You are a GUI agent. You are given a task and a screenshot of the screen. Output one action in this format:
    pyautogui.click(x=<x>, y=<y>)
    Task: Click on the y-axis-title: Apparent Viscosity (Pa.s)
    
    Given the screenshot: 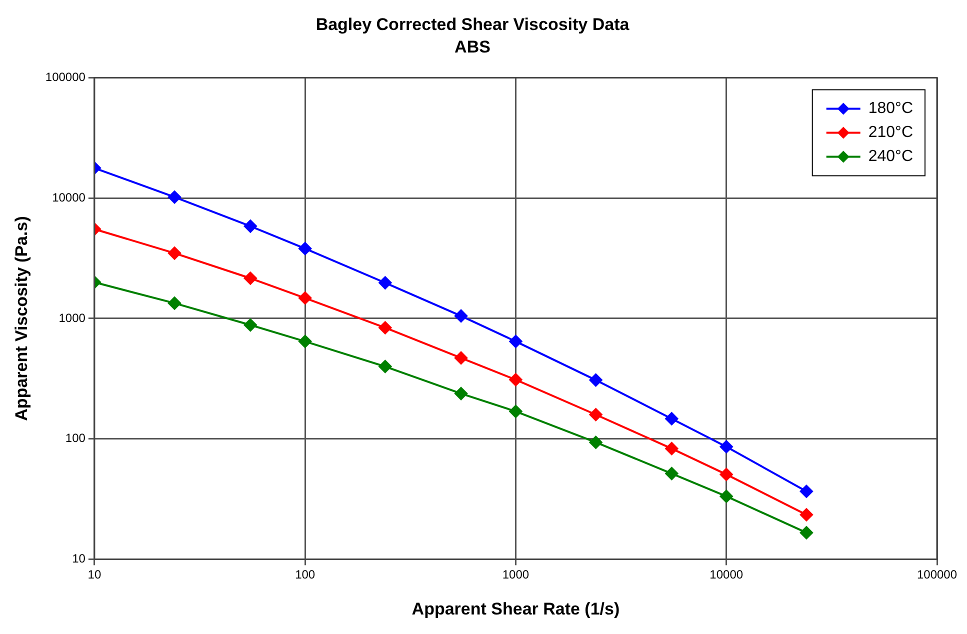 What is the action you would take?
    pyautogui.click(x=21, y=318)
    